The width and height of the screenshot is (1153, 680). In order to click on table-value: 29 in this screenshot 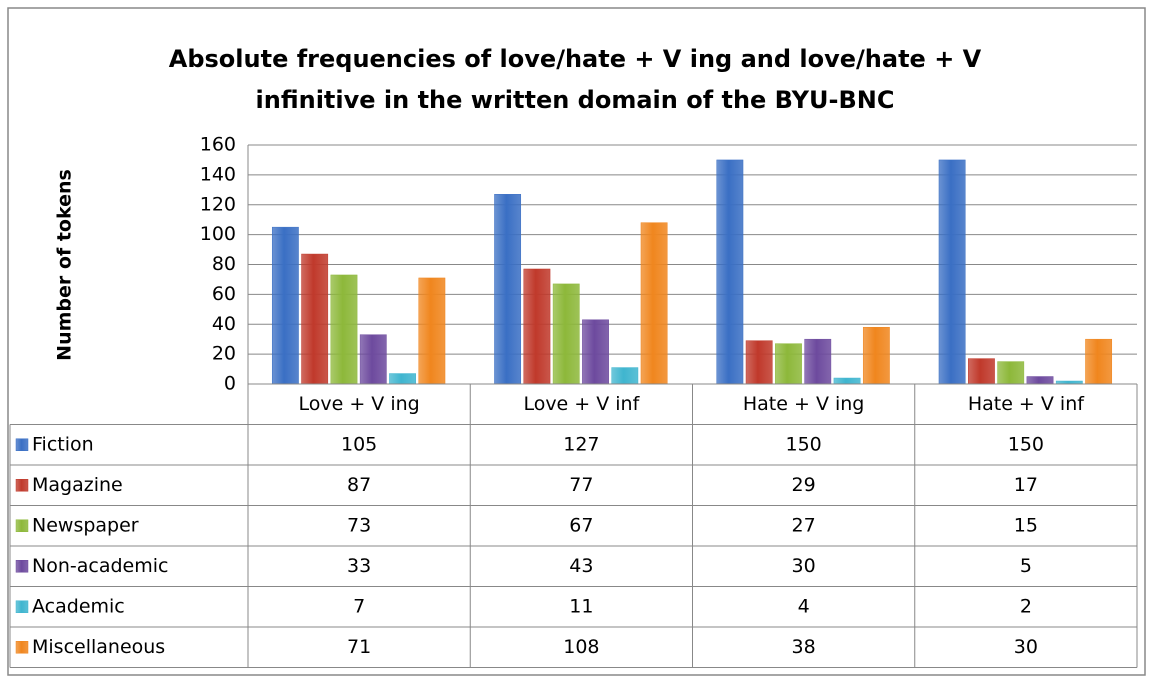, I will do `click(804, 485)`.